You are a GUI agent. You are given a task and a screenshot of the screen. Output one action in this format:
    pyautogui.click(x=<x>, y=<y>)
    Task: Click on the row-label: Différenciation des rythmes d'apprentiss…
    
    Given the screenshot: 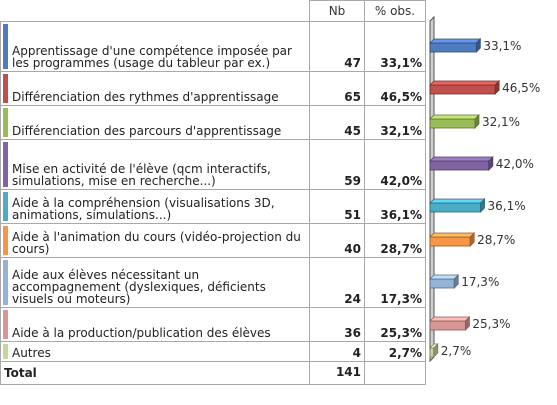 What is the action you would take?
    pyautogui.click(x=145, y=97)
    